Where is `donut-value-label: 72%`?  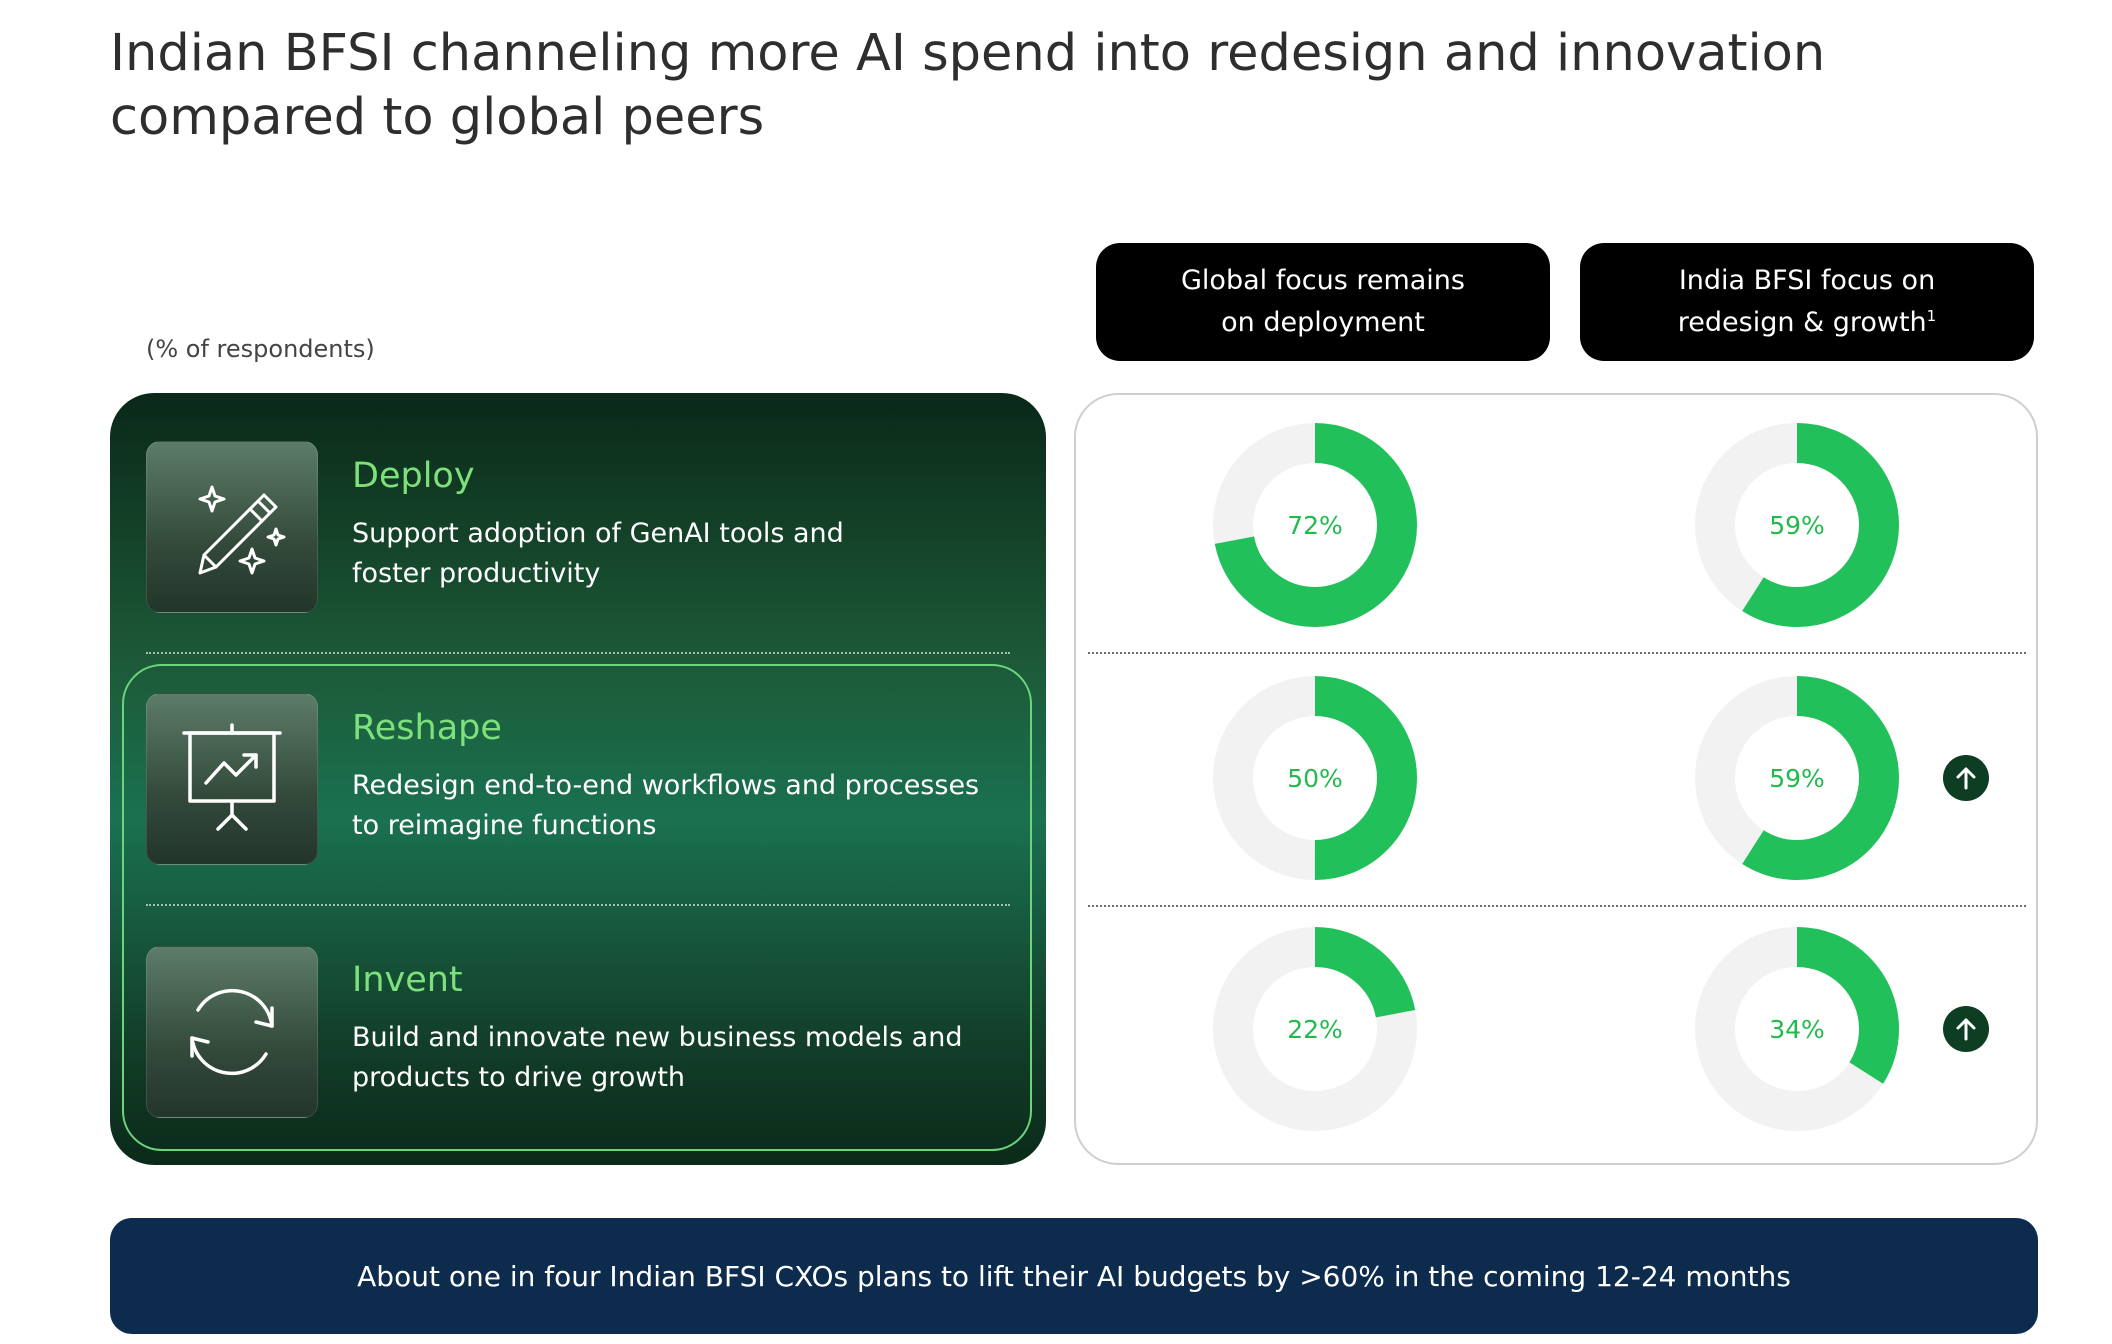
donut-value-label: 72% is located at coordinates (1315, 525).